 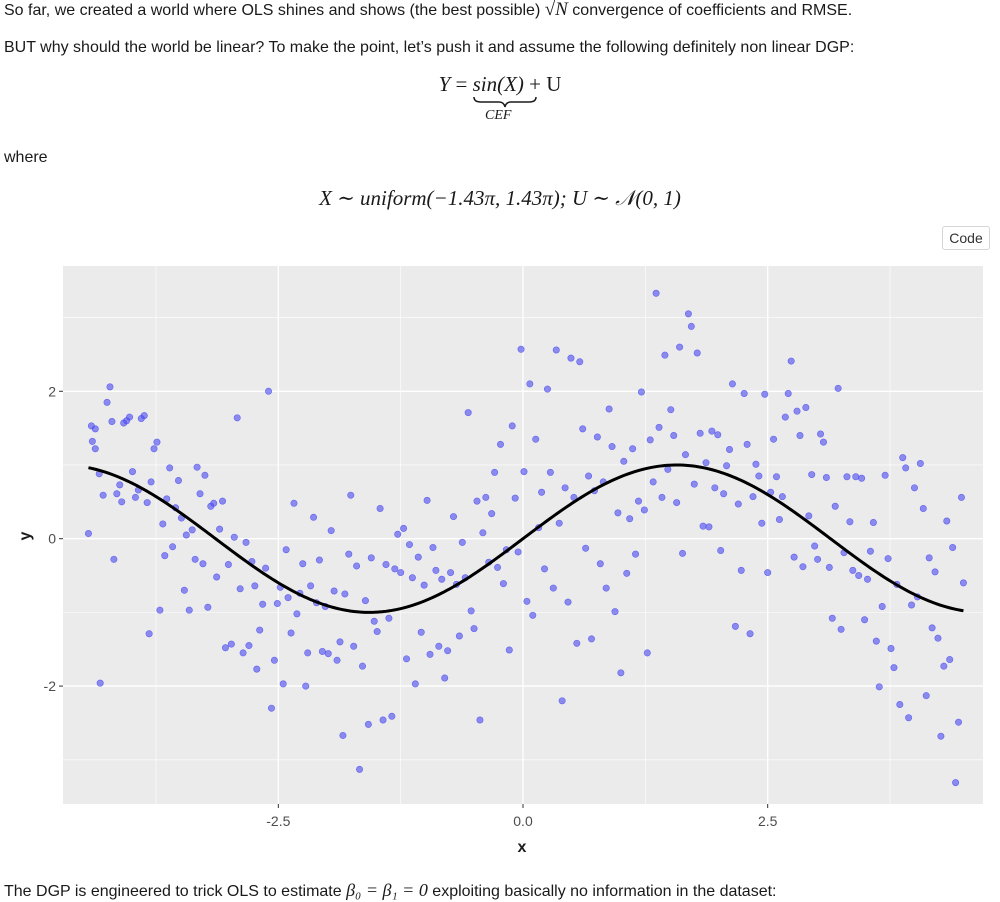 What do you see at coordinates (768, 821) in the screenshot?
I see `x-tick-label: 2.5` at bounding box center [768, 821].